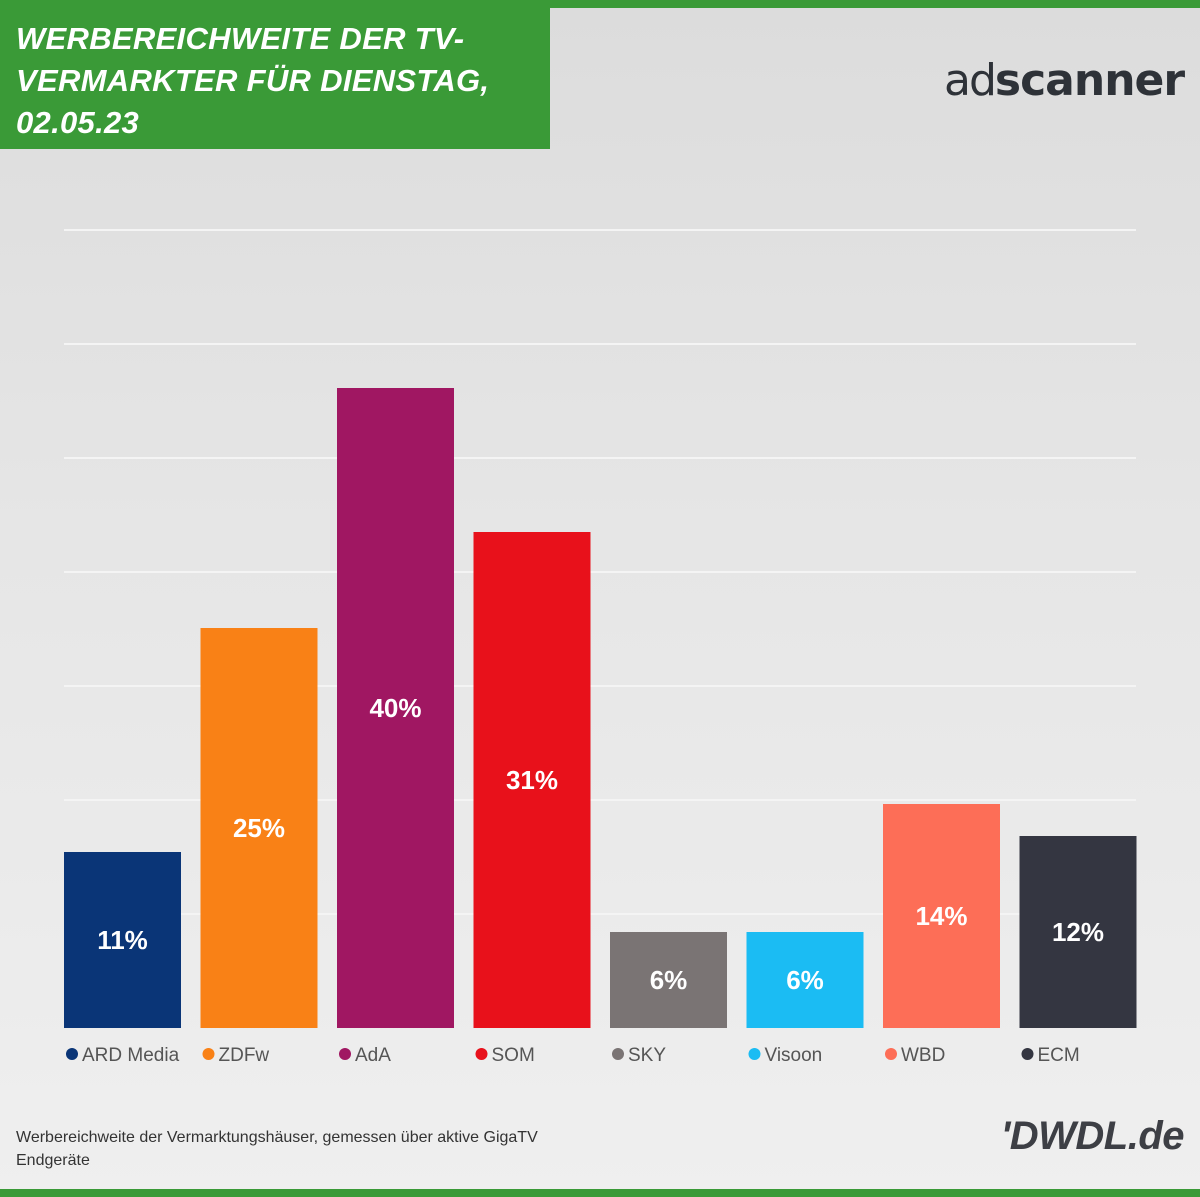 The image size is (1200, 1197). I want to click on bar-ecm, so click(1078, 932).